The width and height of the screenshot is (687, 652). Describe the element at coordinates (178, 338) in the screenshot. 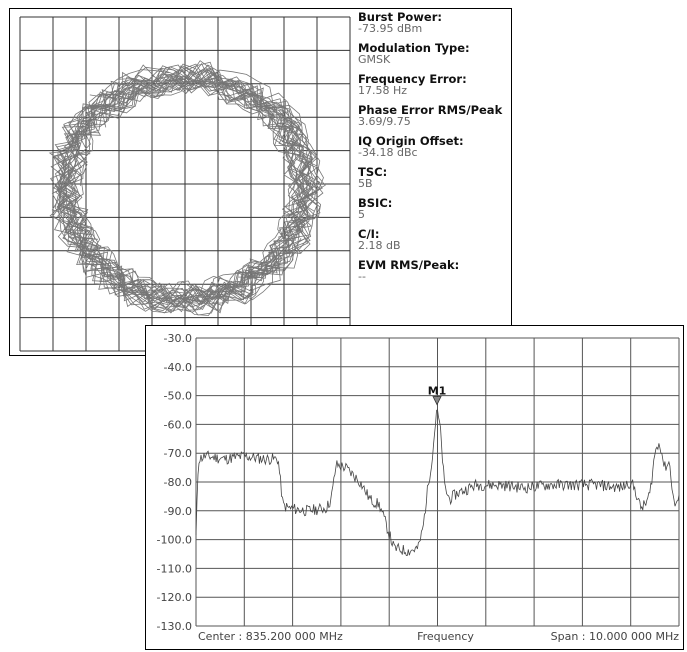

I see `y-tick-label: -30.0` at that location.